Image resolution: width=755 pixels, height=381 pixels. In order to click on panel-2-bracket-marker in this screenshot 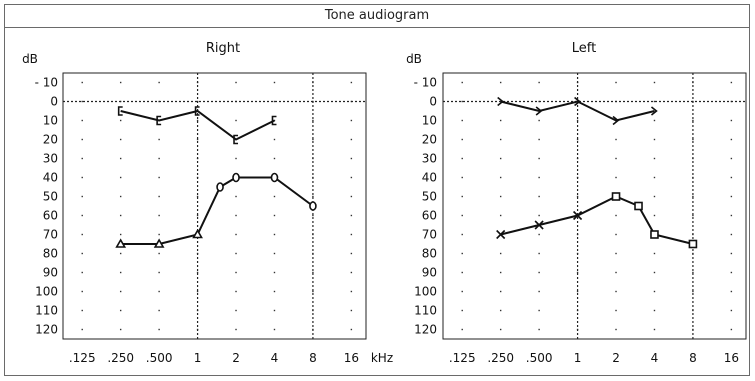, I will do `click(500, 101)`.